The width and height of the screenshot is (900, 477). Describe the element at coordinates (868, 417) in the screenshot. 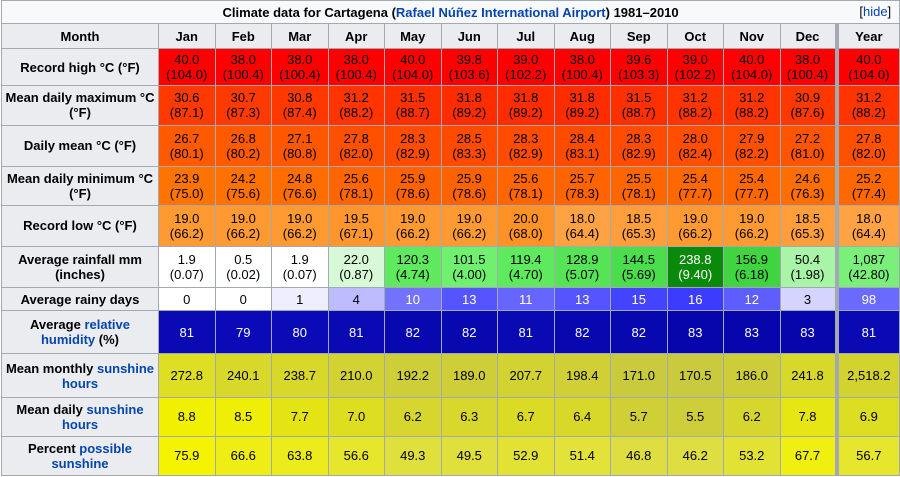

I see `value-celsius: 6.9` at that location.